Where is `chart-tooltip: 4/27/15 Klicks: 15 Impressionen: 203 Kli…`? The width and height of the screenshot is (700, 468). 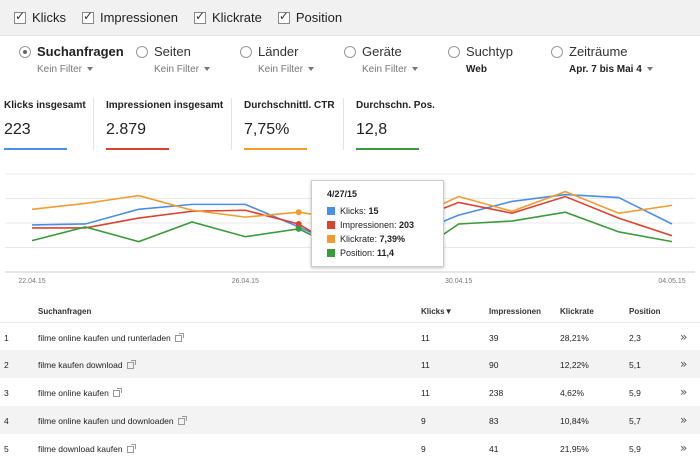
chart-tooltip: 4/27/15 Klicks: 15 Impressionen: 203 Kli… is located at coordinates (377, 223).